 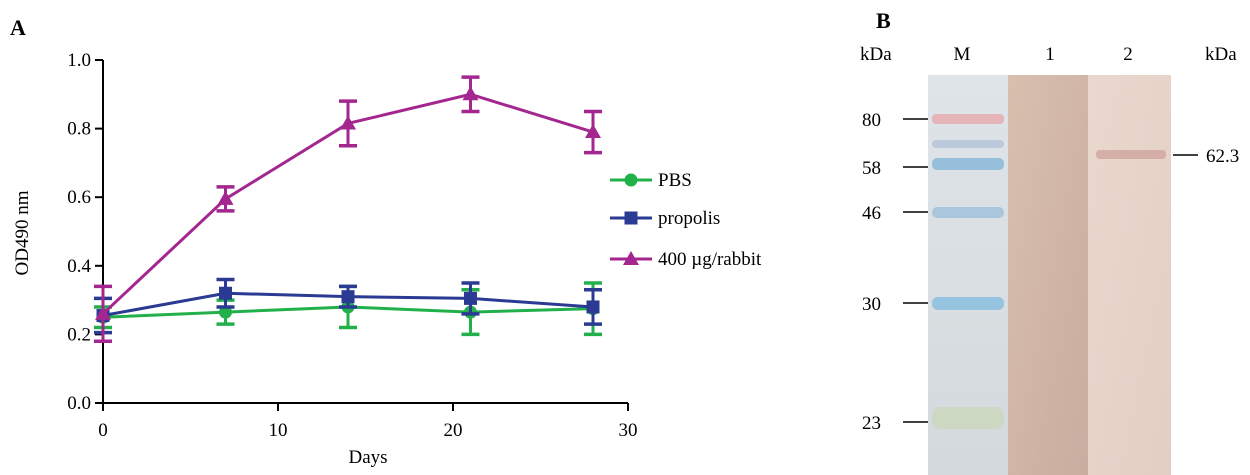 What do you see at coordinates (689, 218) in the screenshot?
I see `legend-entry: propolis` at bounding box center [689, 218].